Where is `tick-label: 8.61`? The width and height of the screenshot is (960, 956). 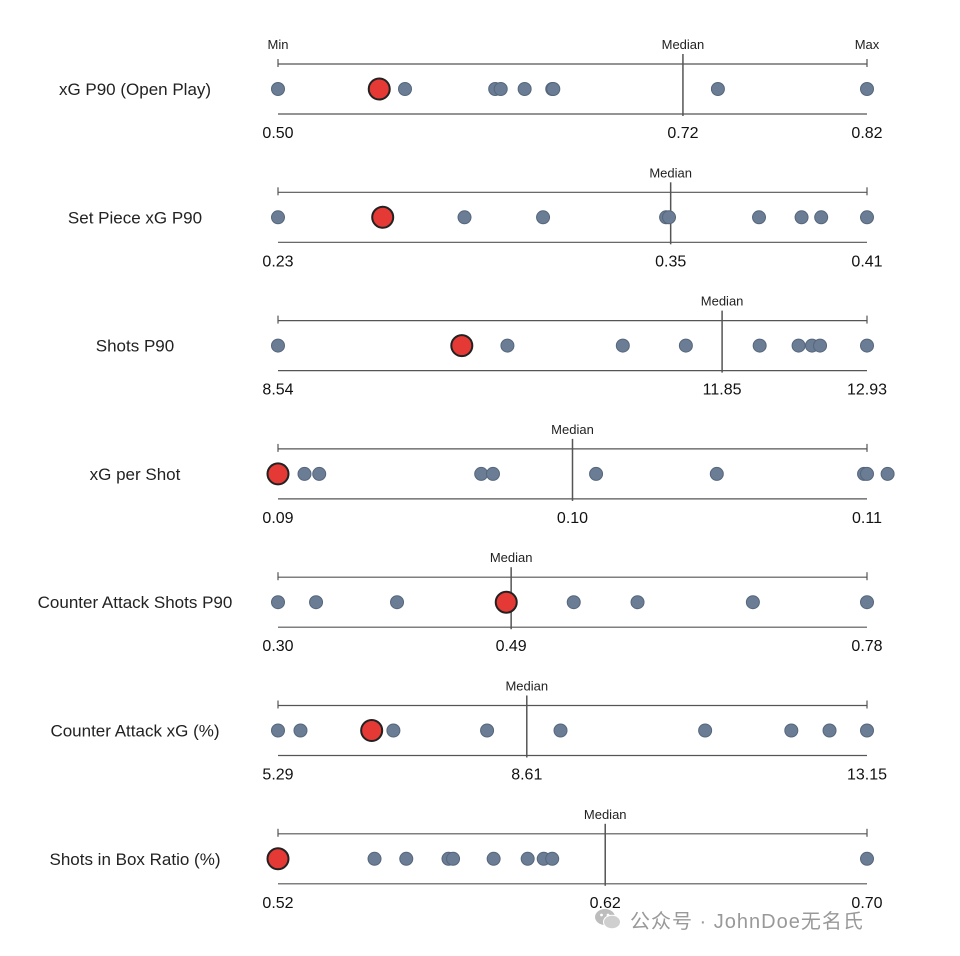 tick-label: 8.61 is located at coordinates (526, 775).